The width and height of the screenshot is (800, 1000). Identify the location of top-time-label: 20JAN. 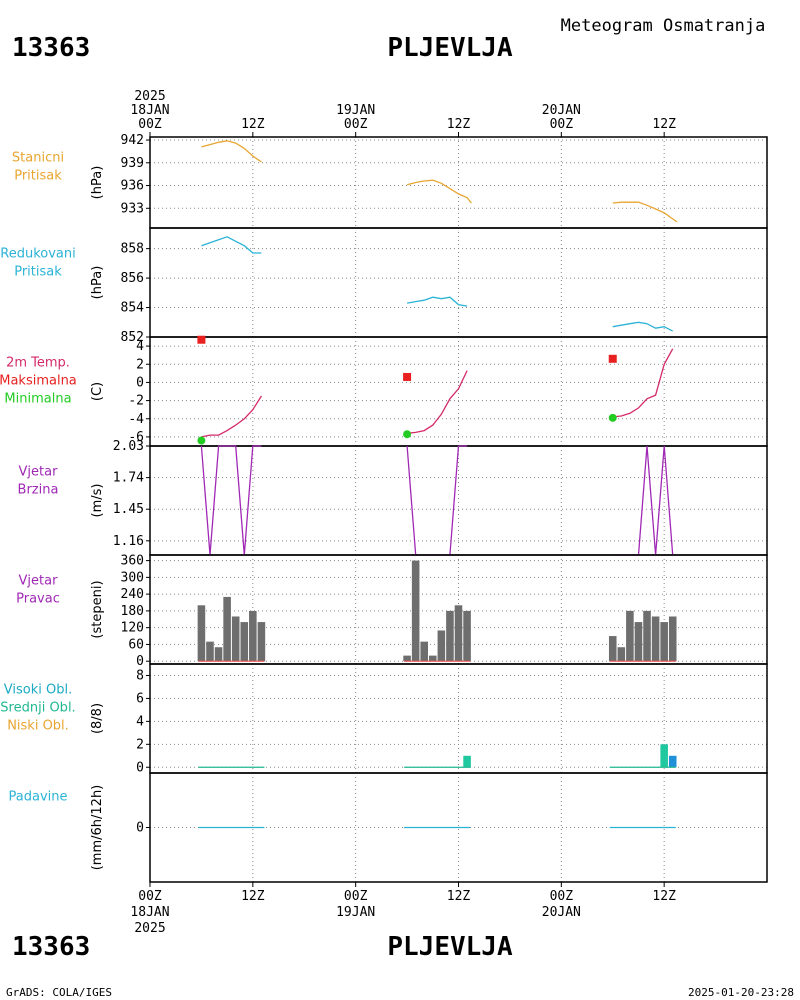
(561, 110).